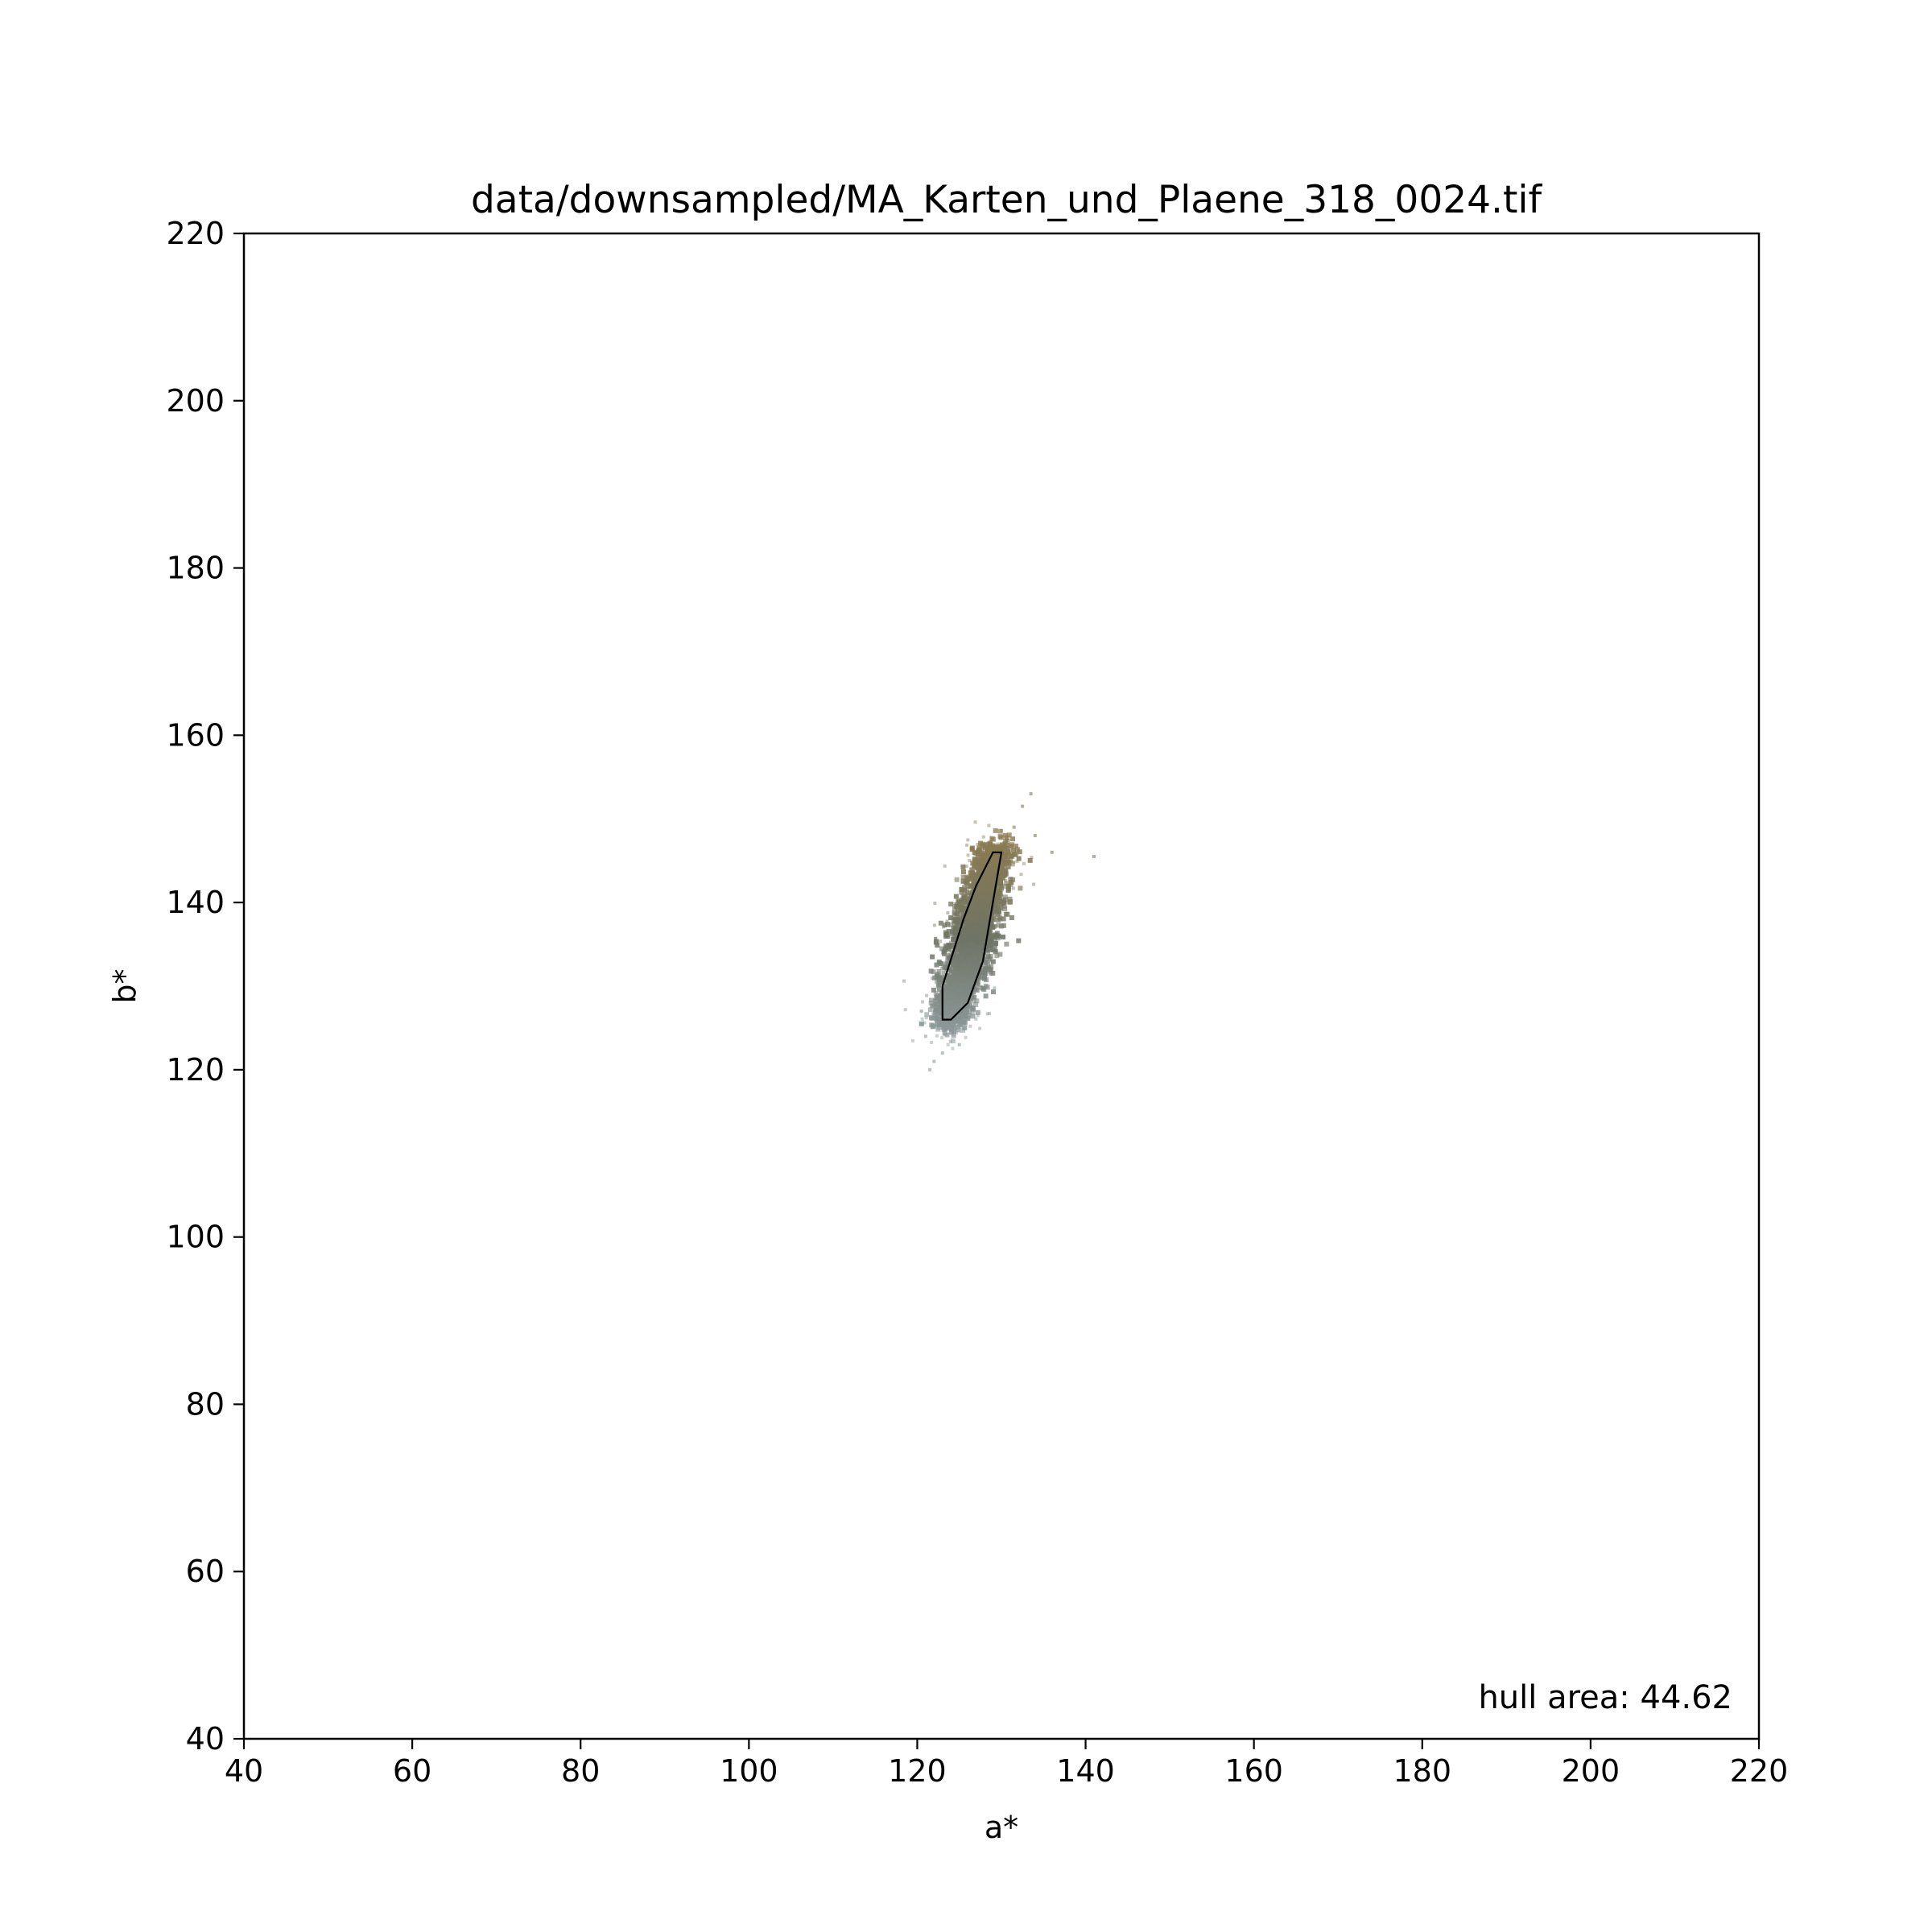 This screenshot has width=1932, height=1932. What do you see at coordinates (195, 401) in the screenshot?
I see `y-tick-label: 200` at bounding box center [195, 401].